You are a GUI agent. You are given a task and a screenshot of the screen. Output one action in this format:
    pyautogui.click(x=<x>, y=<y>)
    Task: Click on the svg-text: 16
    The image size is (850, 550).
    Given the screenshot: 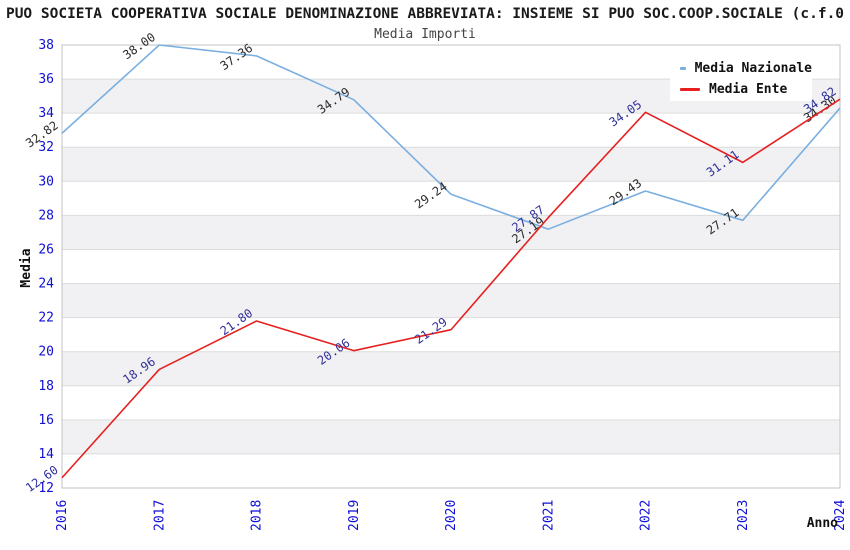 What is the action you would take?
    pyautogui.click(x=46, y=420)
    